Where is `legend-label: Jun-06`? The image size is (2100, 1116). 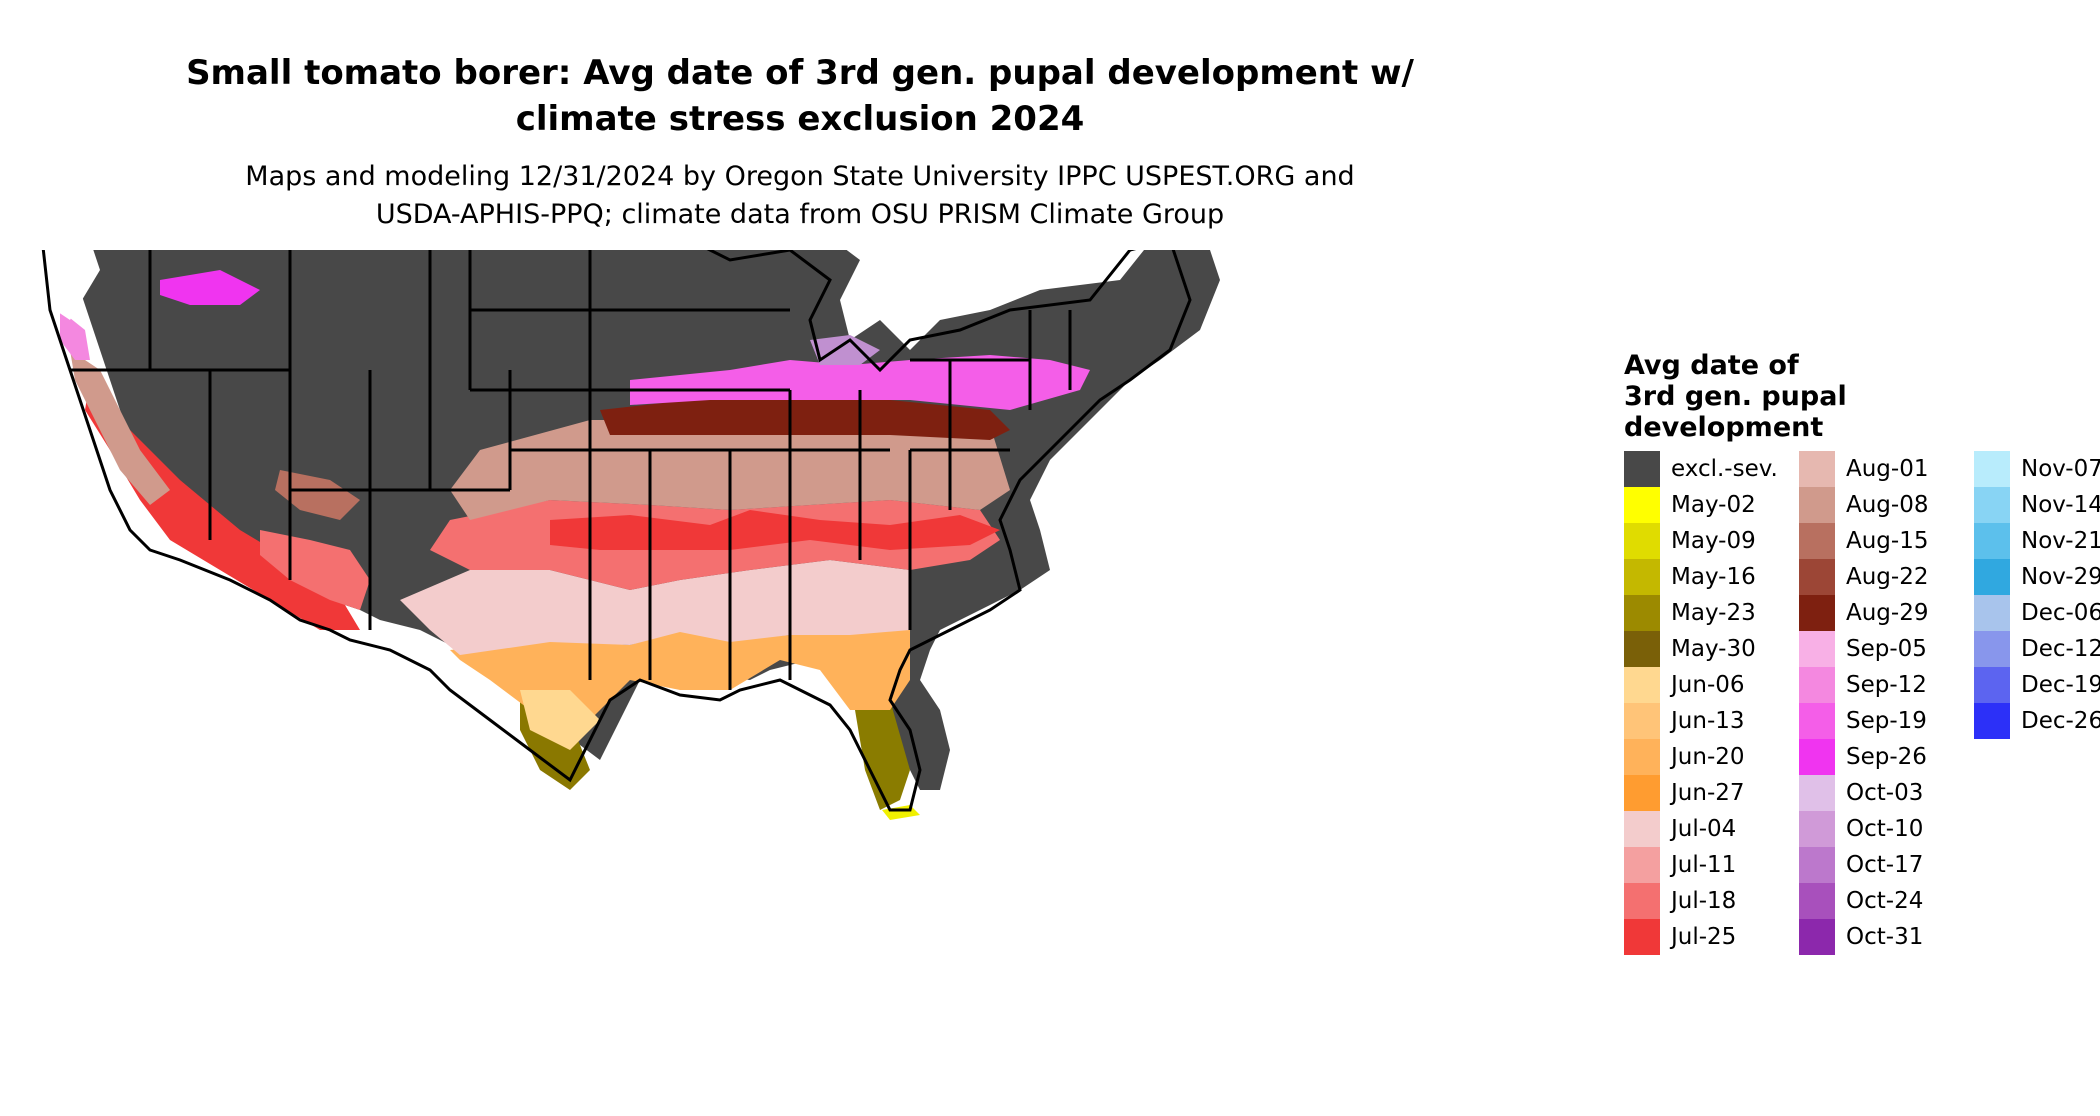 legend-label: Jun-06 is located at coordinates (1708, 685).